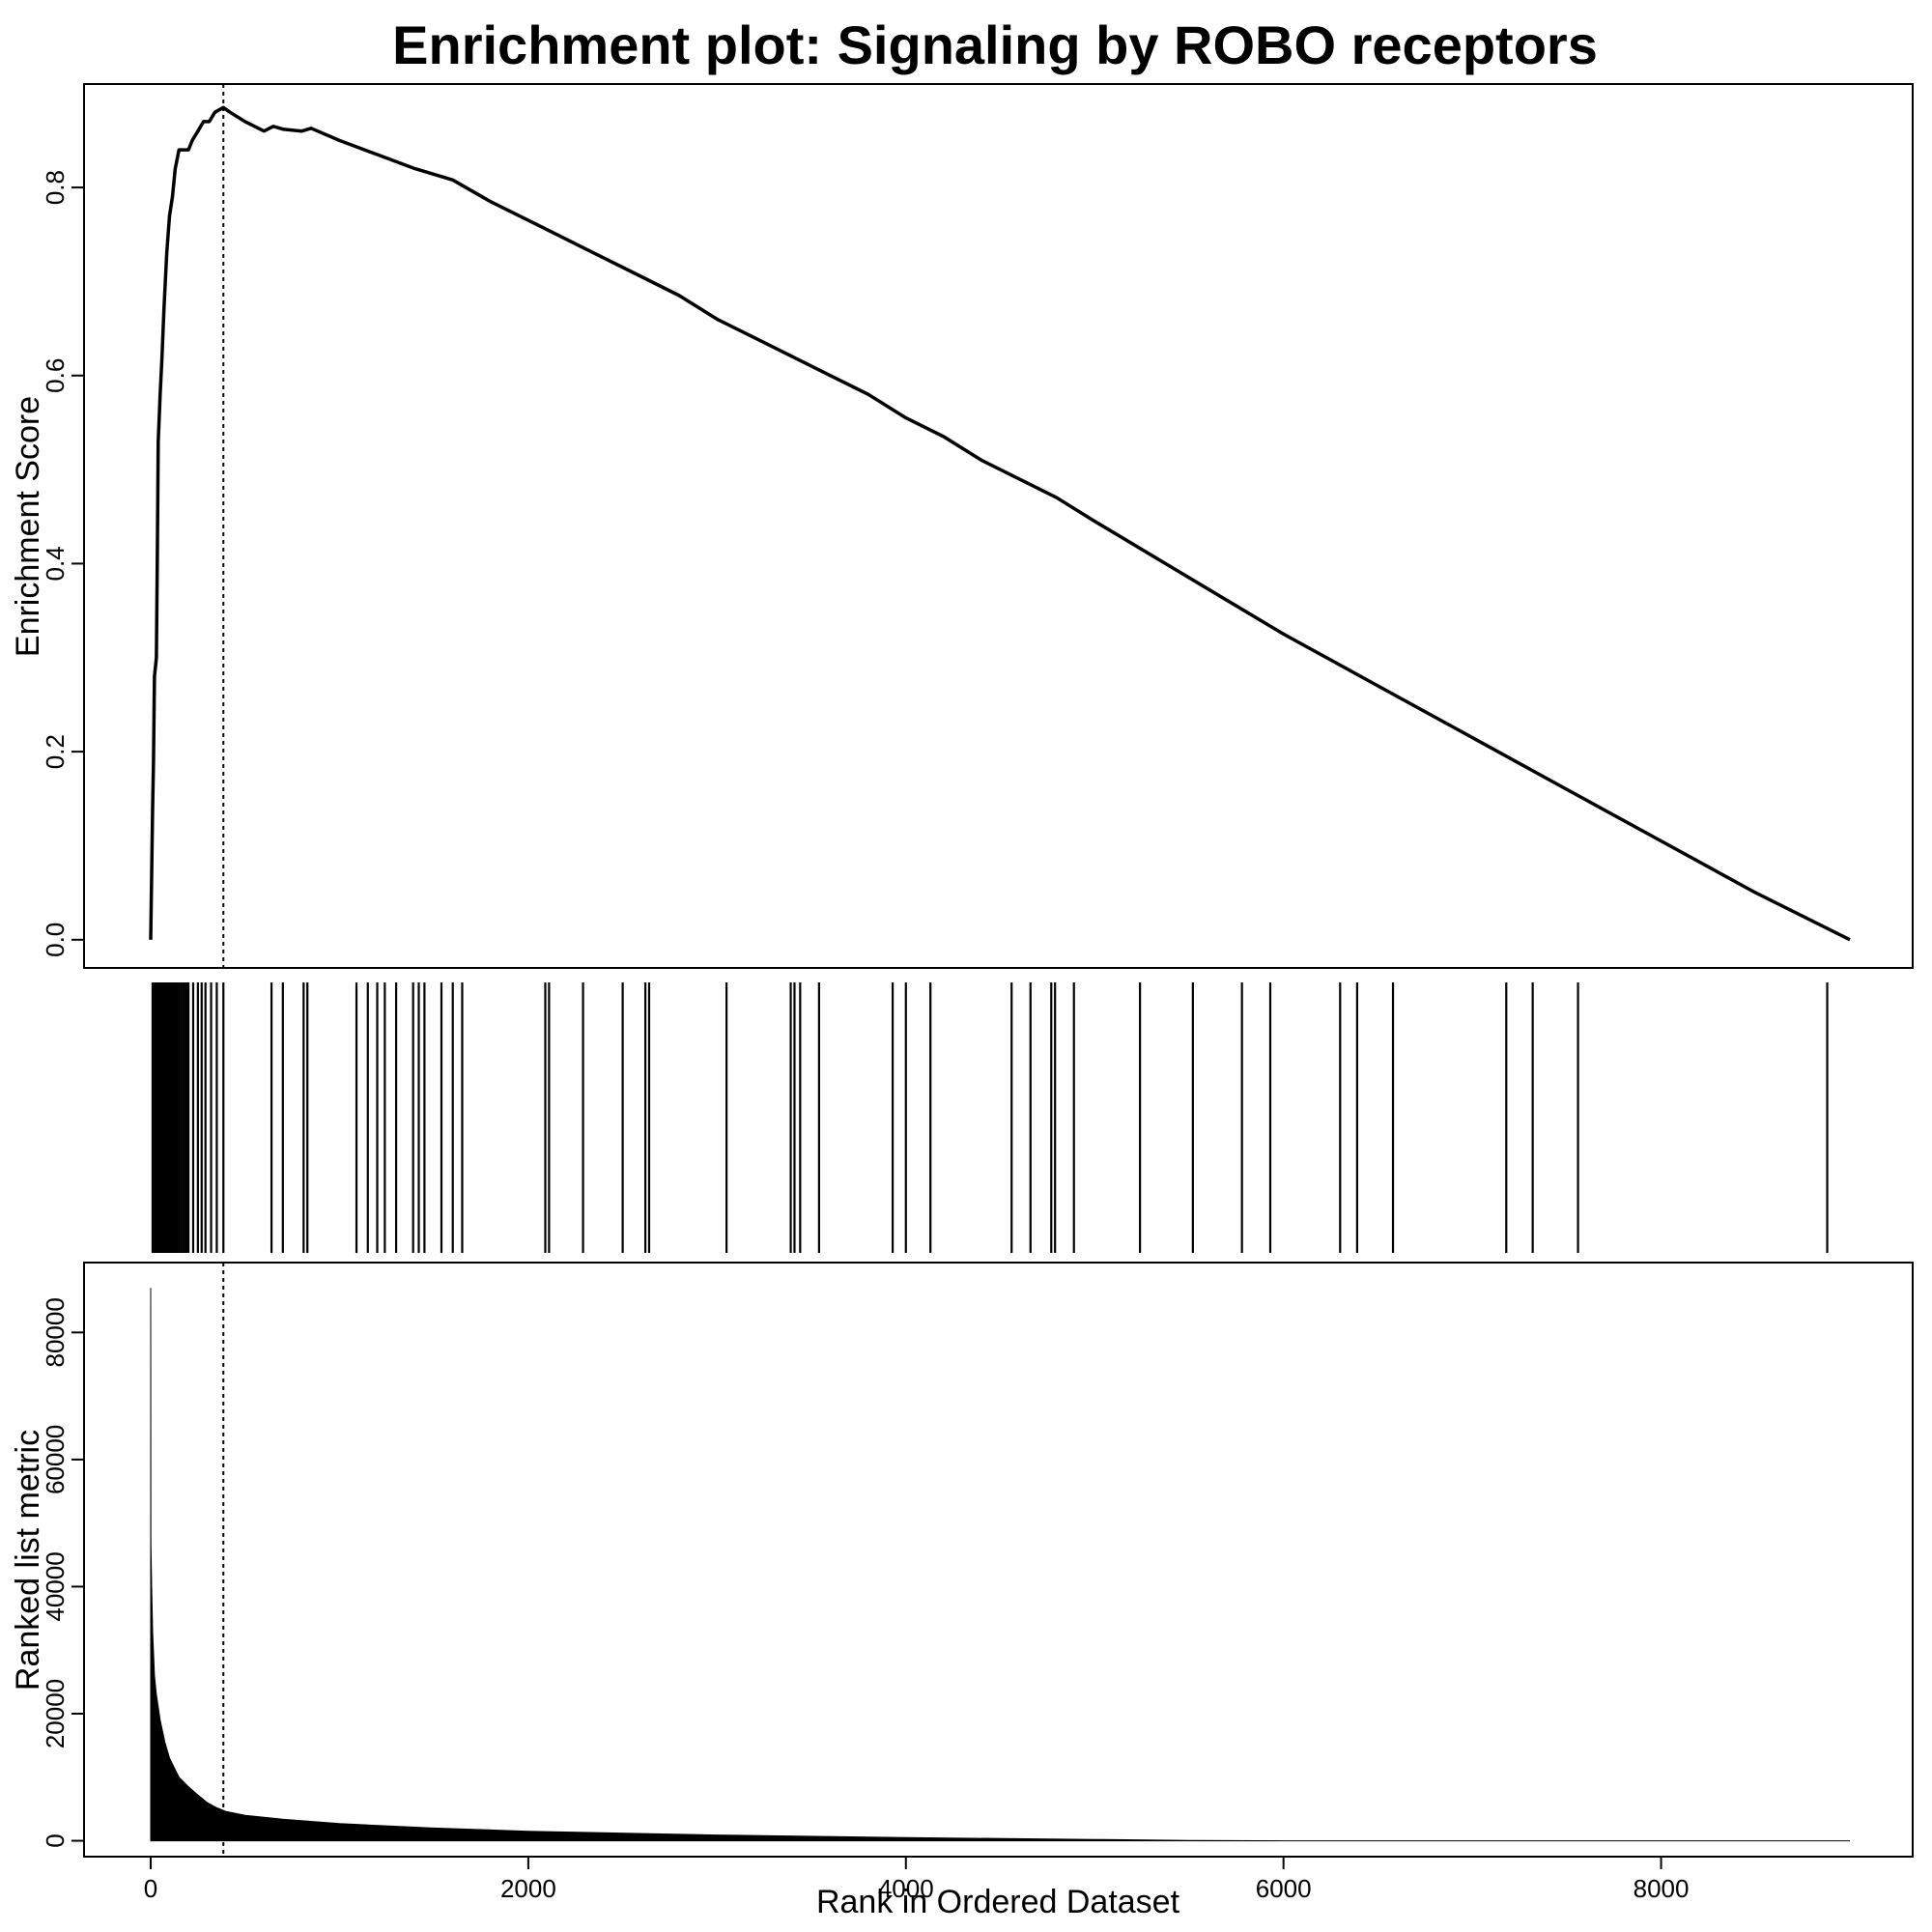 This screenshot has height=1932, width=1932. What do you see at coordinates (55, 940) in the screenshot?
I see `enrichment-y-tick-label: 0.0` at bounding box center [55, 940].